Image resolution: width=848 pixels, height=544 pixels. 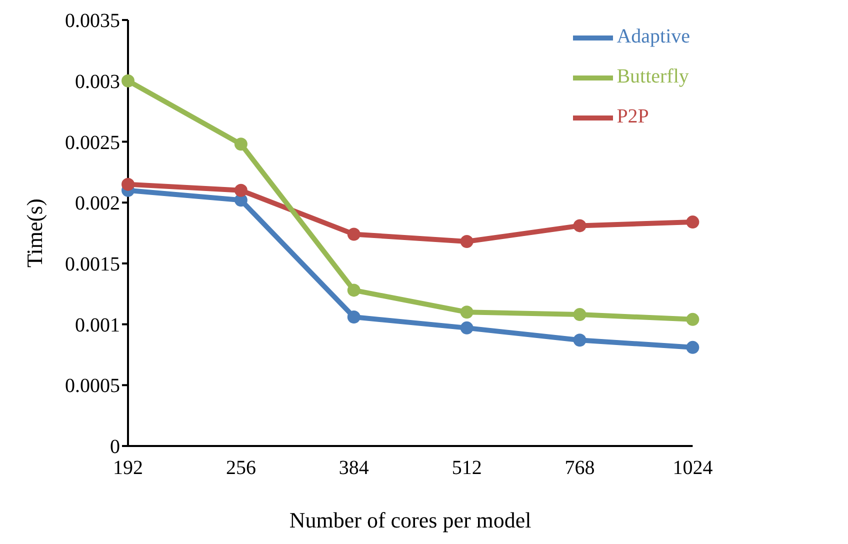 I want to click on x-axis-title: Number of cores per model, so click(x=410, y=520).